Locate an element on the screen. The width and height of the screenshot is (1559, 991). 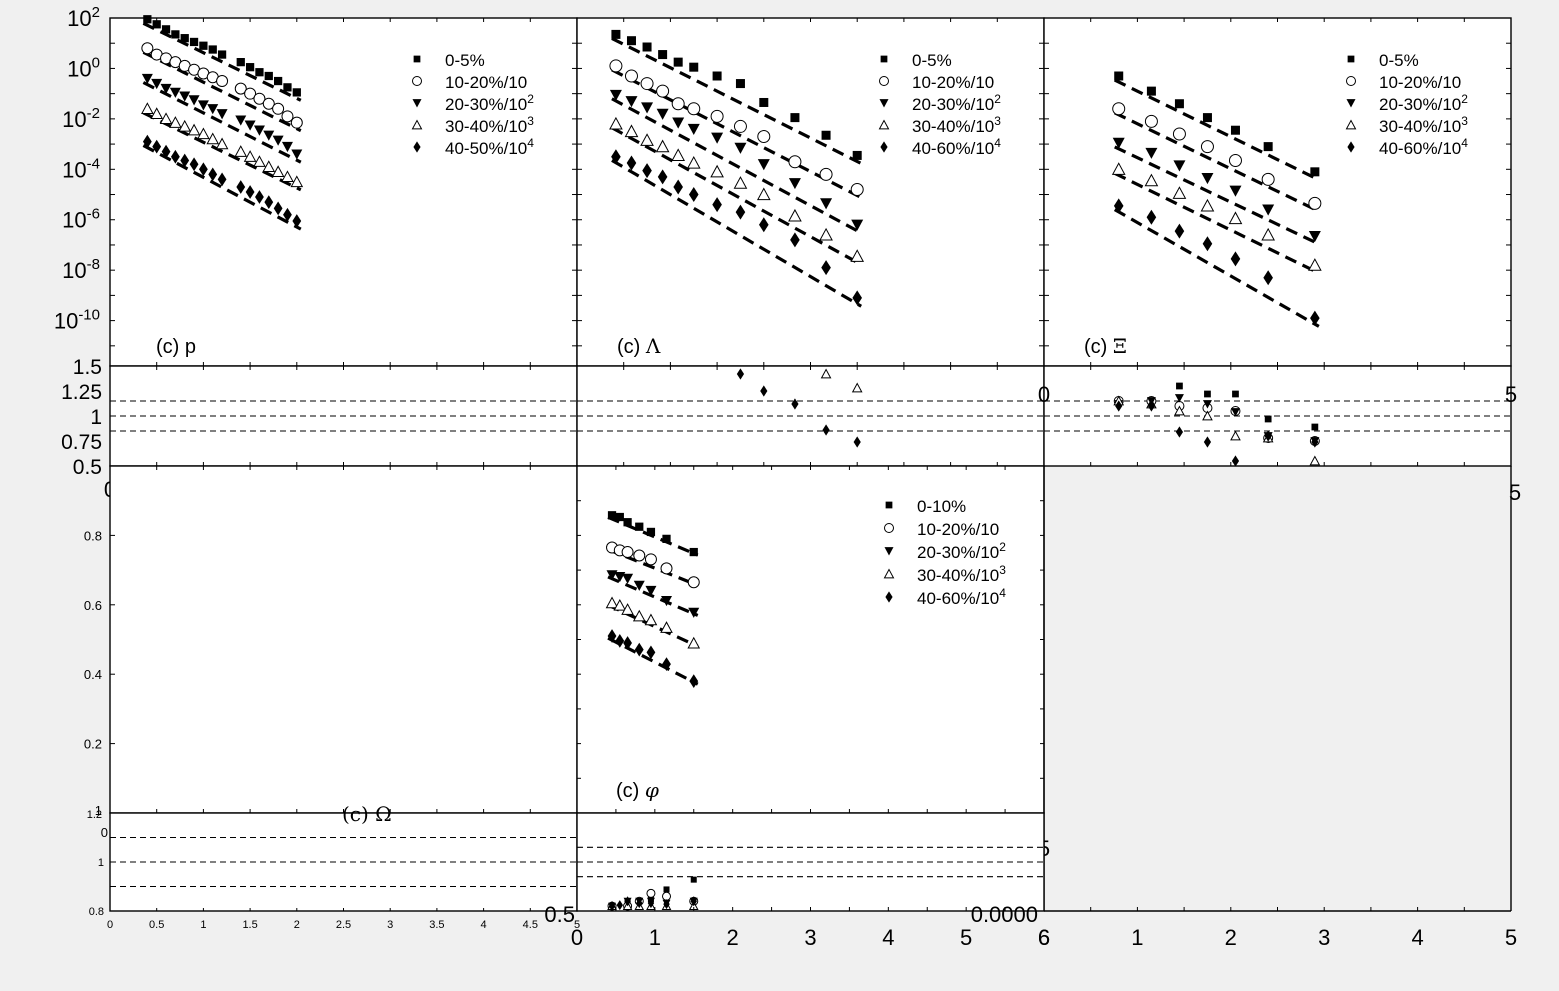
legend-label-lambda: 0-5% is located at coordinates (932, 60).